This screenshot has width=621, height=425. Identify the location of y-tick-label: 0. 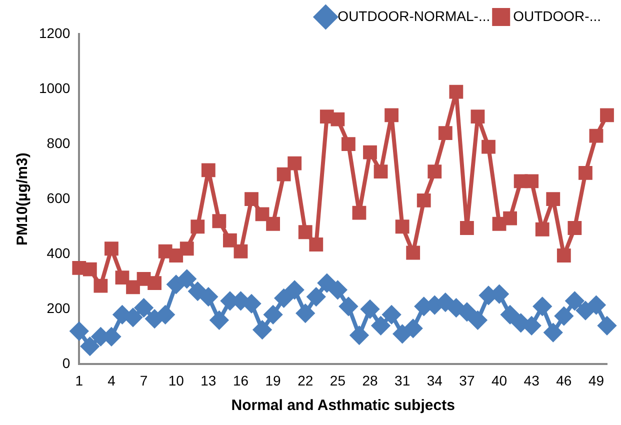
(66, 363).